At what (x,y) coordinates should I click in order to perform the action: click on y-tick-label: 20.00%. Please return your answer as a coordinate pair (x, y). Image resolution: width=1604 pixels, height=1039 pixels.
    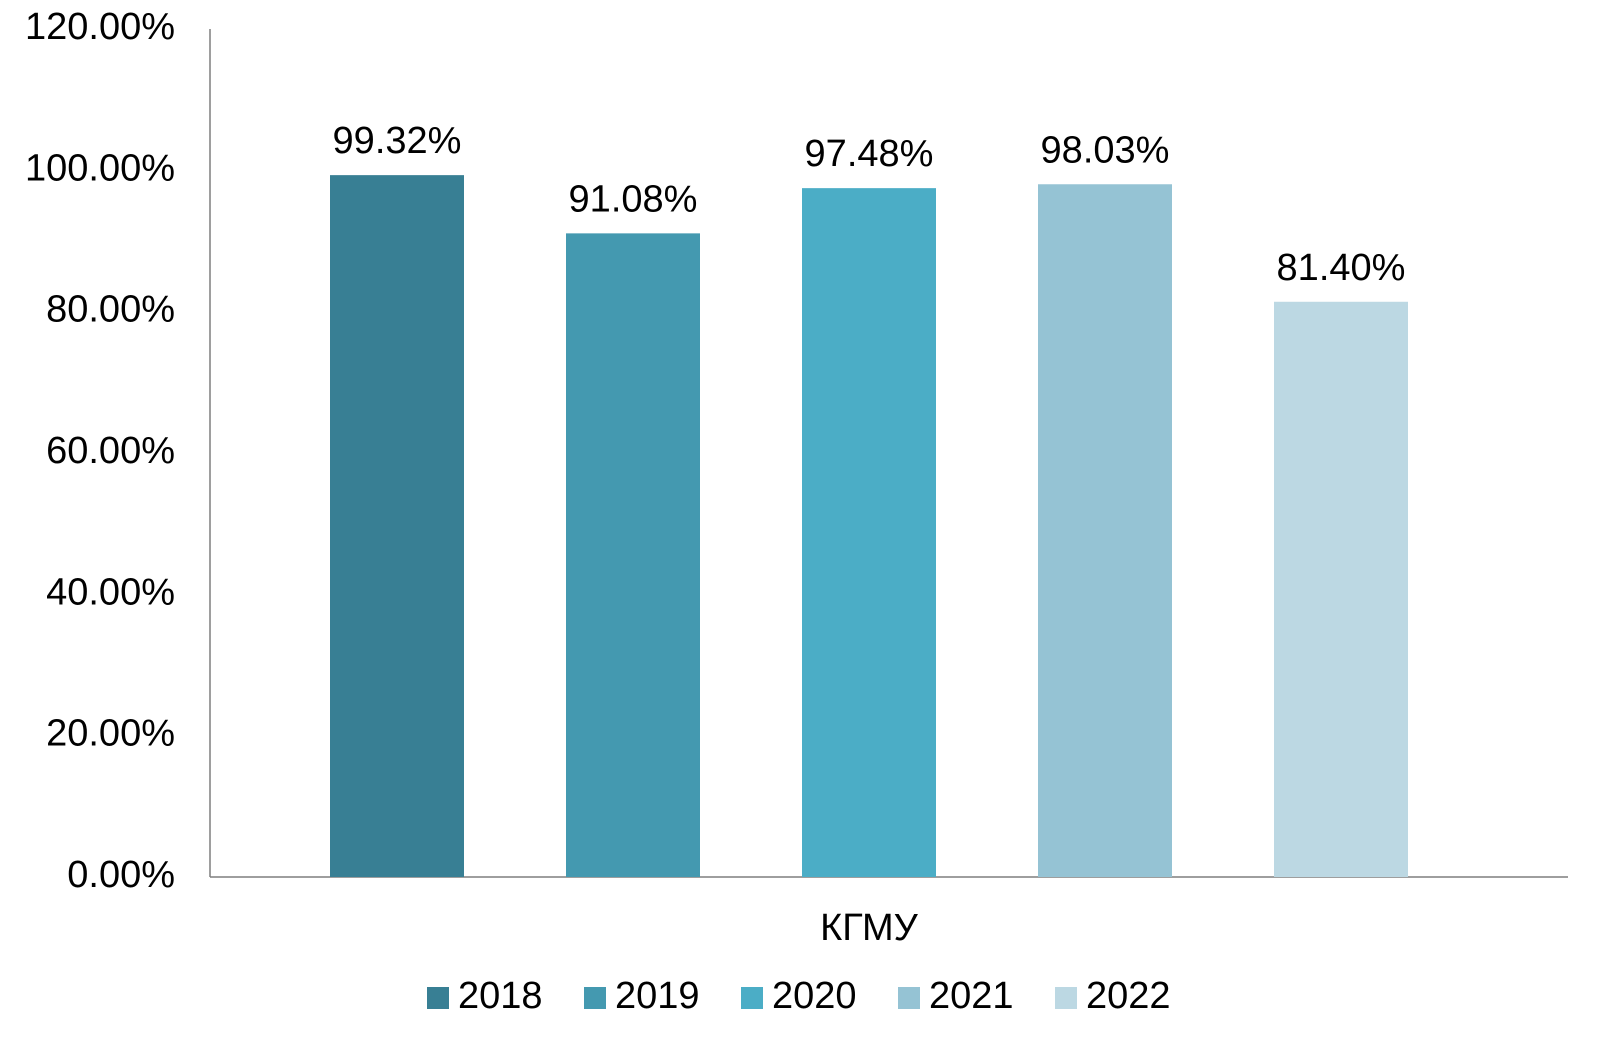
    Looking at the image, I should click on (110, 734).